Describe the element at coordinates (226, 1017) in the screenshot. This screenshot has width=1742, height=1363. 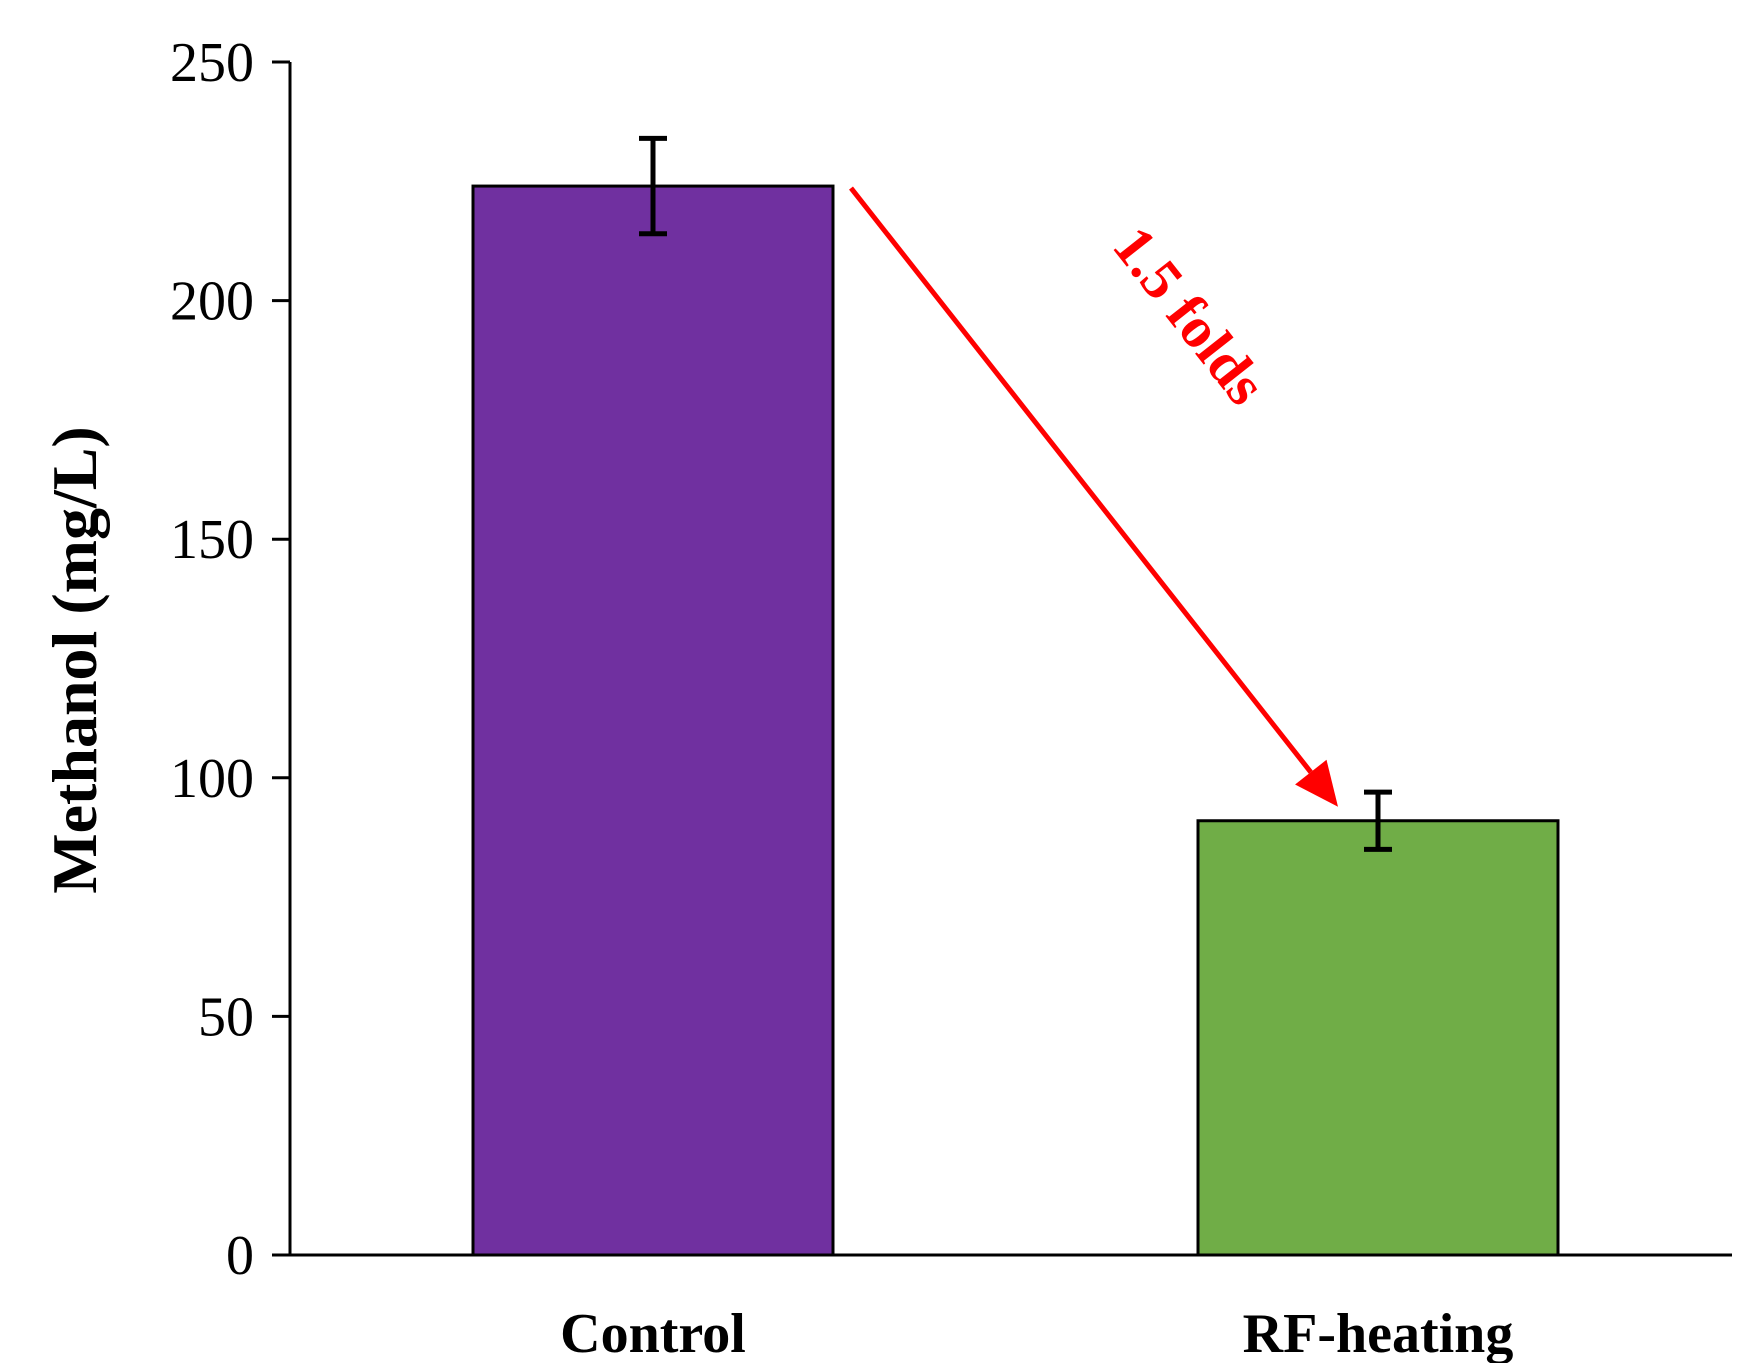
I see `y-tick-label: 50` at that location.